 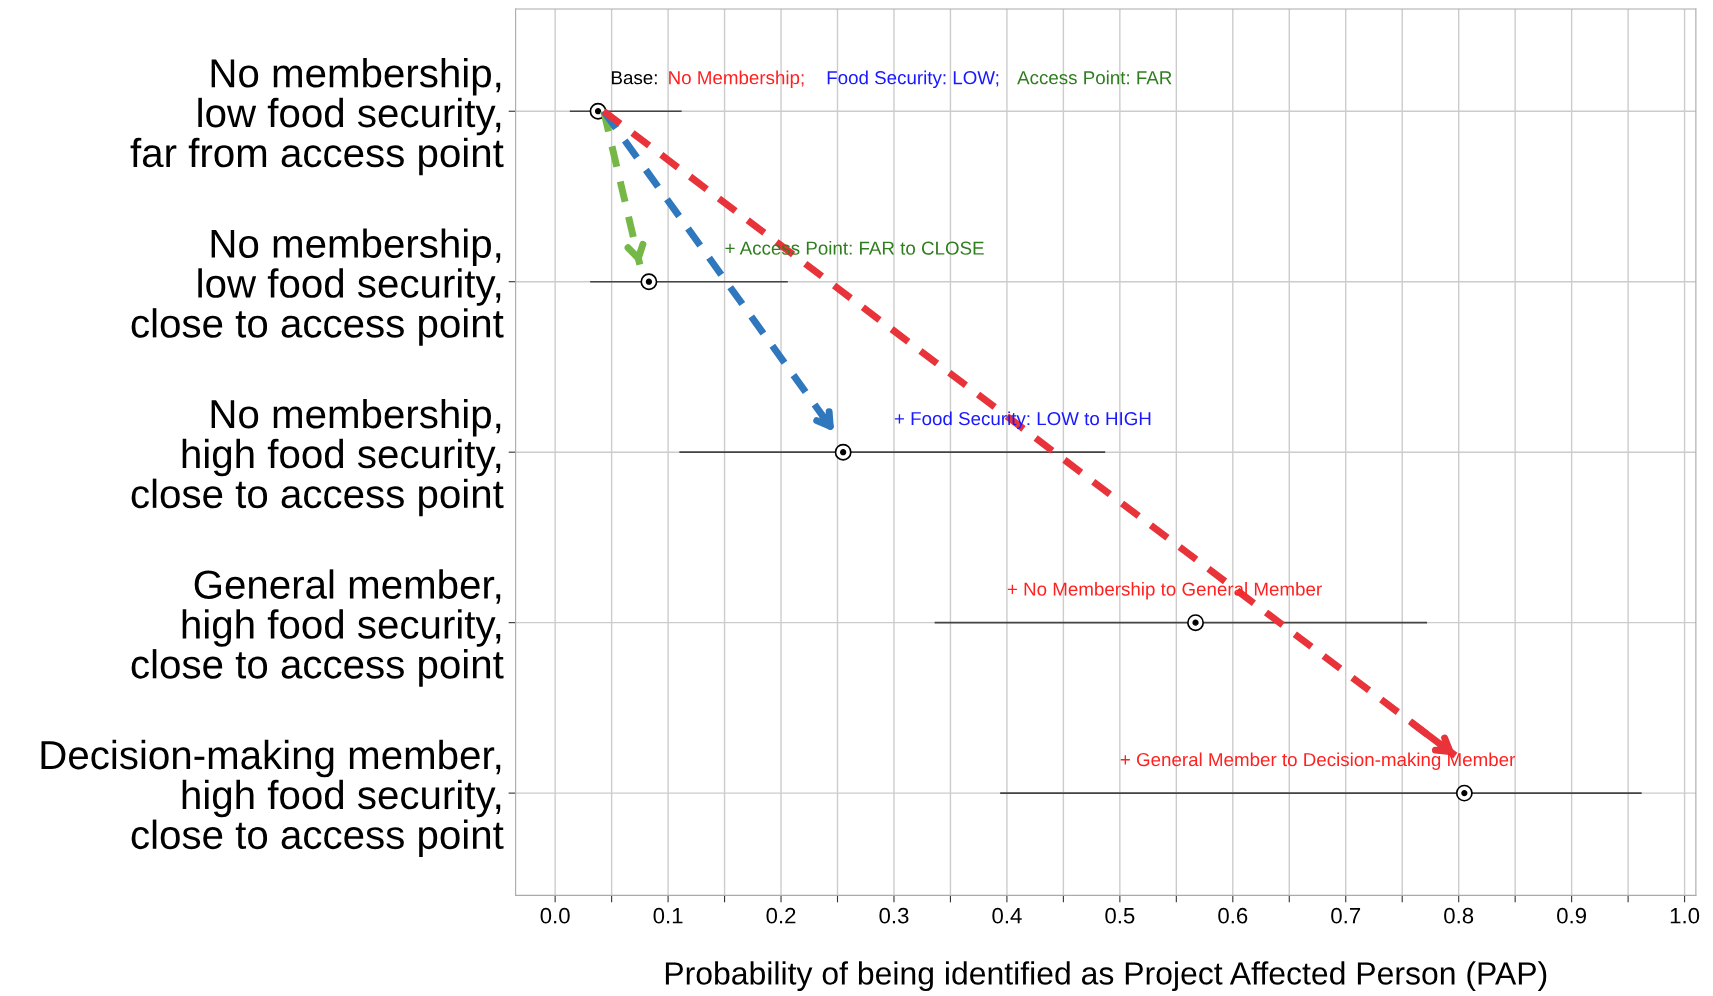 What do you see at coordinates (634, 78) in the screenshot?
I see `annotation: Base:` at bounding box center [634, 78].